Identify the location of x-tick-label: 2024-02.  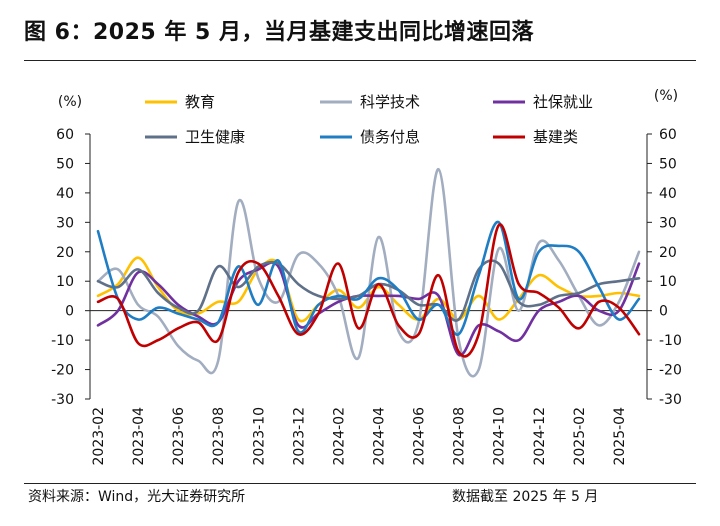
(339, 436).